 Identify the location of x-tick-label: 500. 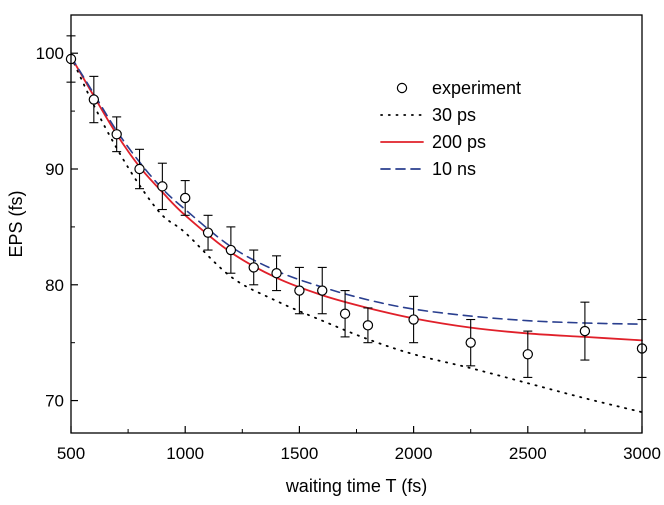
(71, 453).